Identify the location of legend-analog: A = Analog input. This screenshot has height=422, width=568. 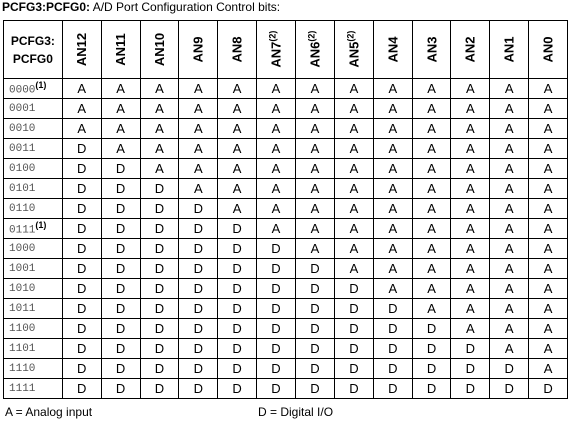
(49, 412).